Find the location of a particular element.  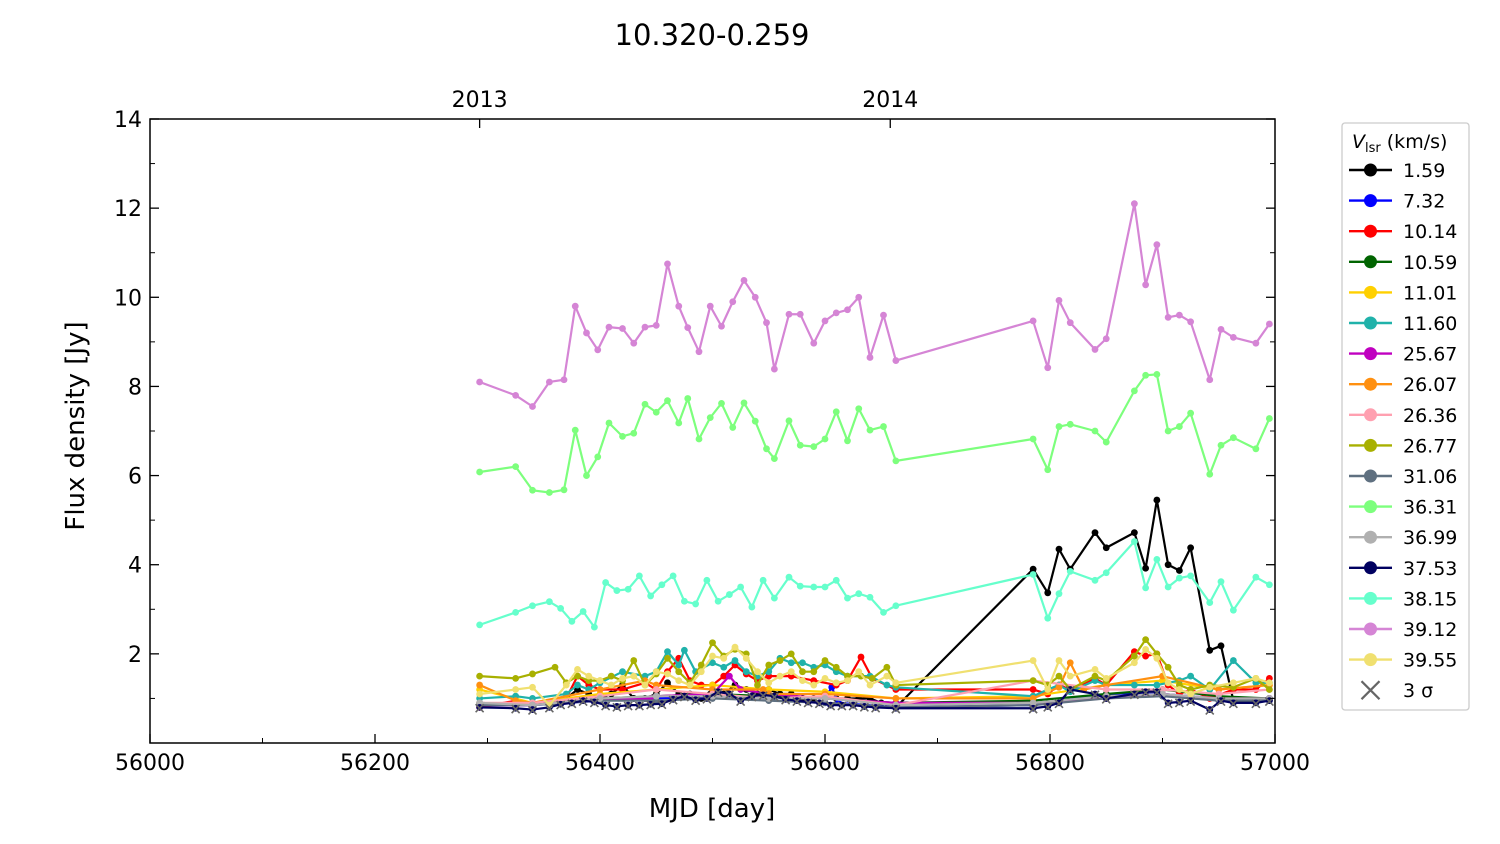

year-tick-label: 2013 is located at coordinates (480, 100).